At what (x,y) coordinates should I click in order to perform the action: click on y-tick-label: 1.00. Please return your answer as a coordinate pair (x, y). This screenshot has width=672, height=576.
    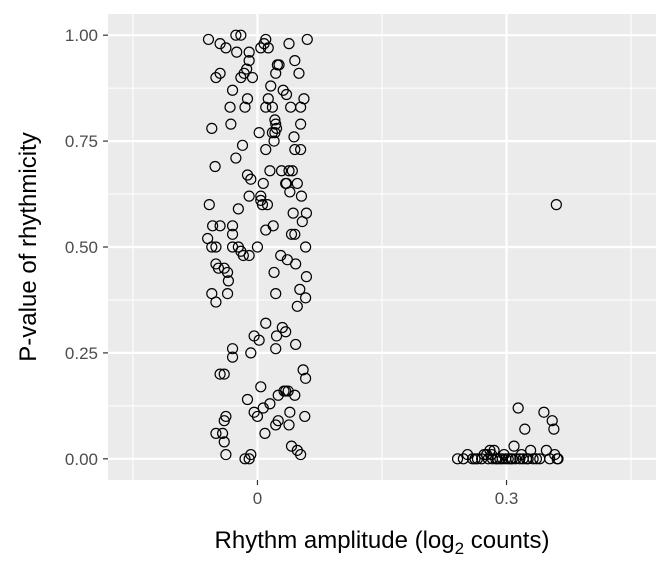
    Looking at the image, I should click on (81, 35).